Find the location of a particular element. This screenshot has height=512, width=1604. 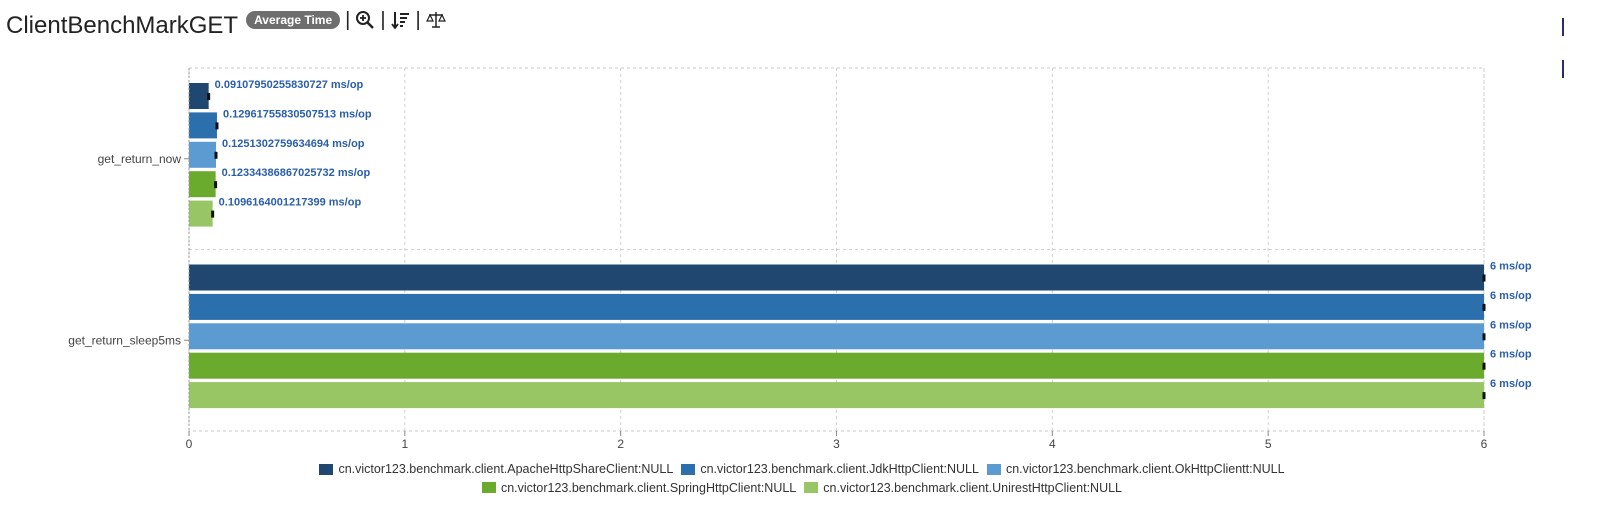

page-title: ClientBenchMarkGET is located at coordinates (122, 25).